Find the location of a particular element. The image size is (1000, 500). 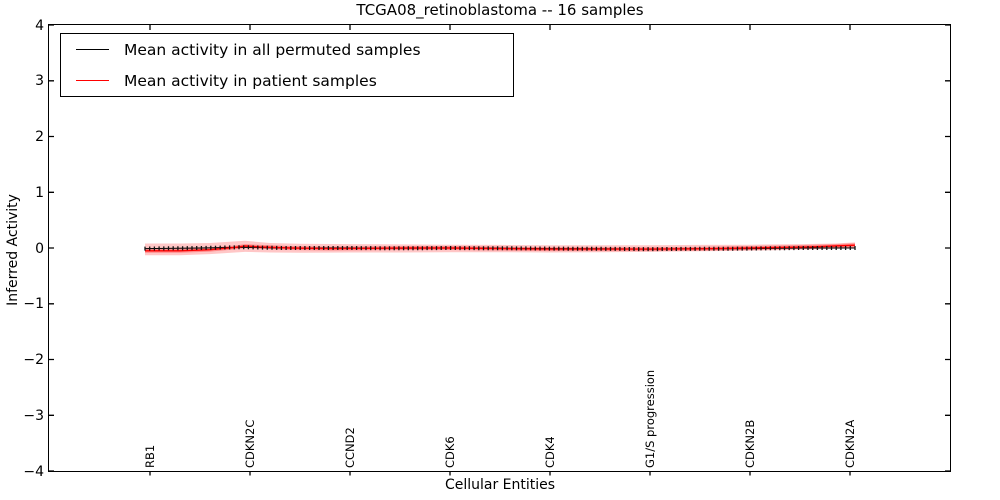

y-tick-label: 4 is located at coordinates (39, 25).